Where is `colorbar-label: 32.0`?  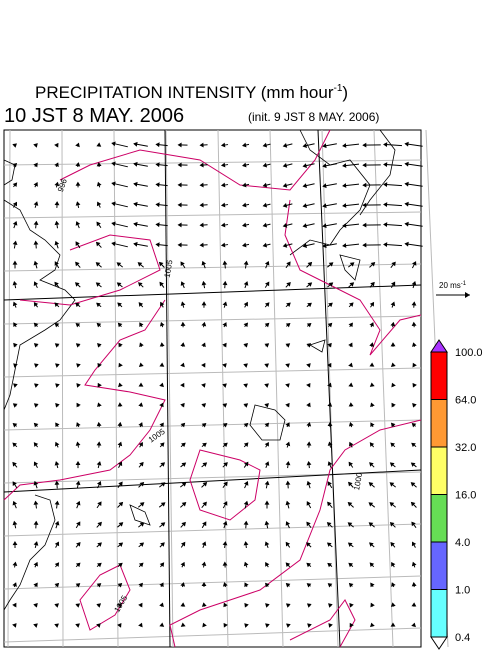 colorbar-label: 32.0 is located at coordinates (465, 448).